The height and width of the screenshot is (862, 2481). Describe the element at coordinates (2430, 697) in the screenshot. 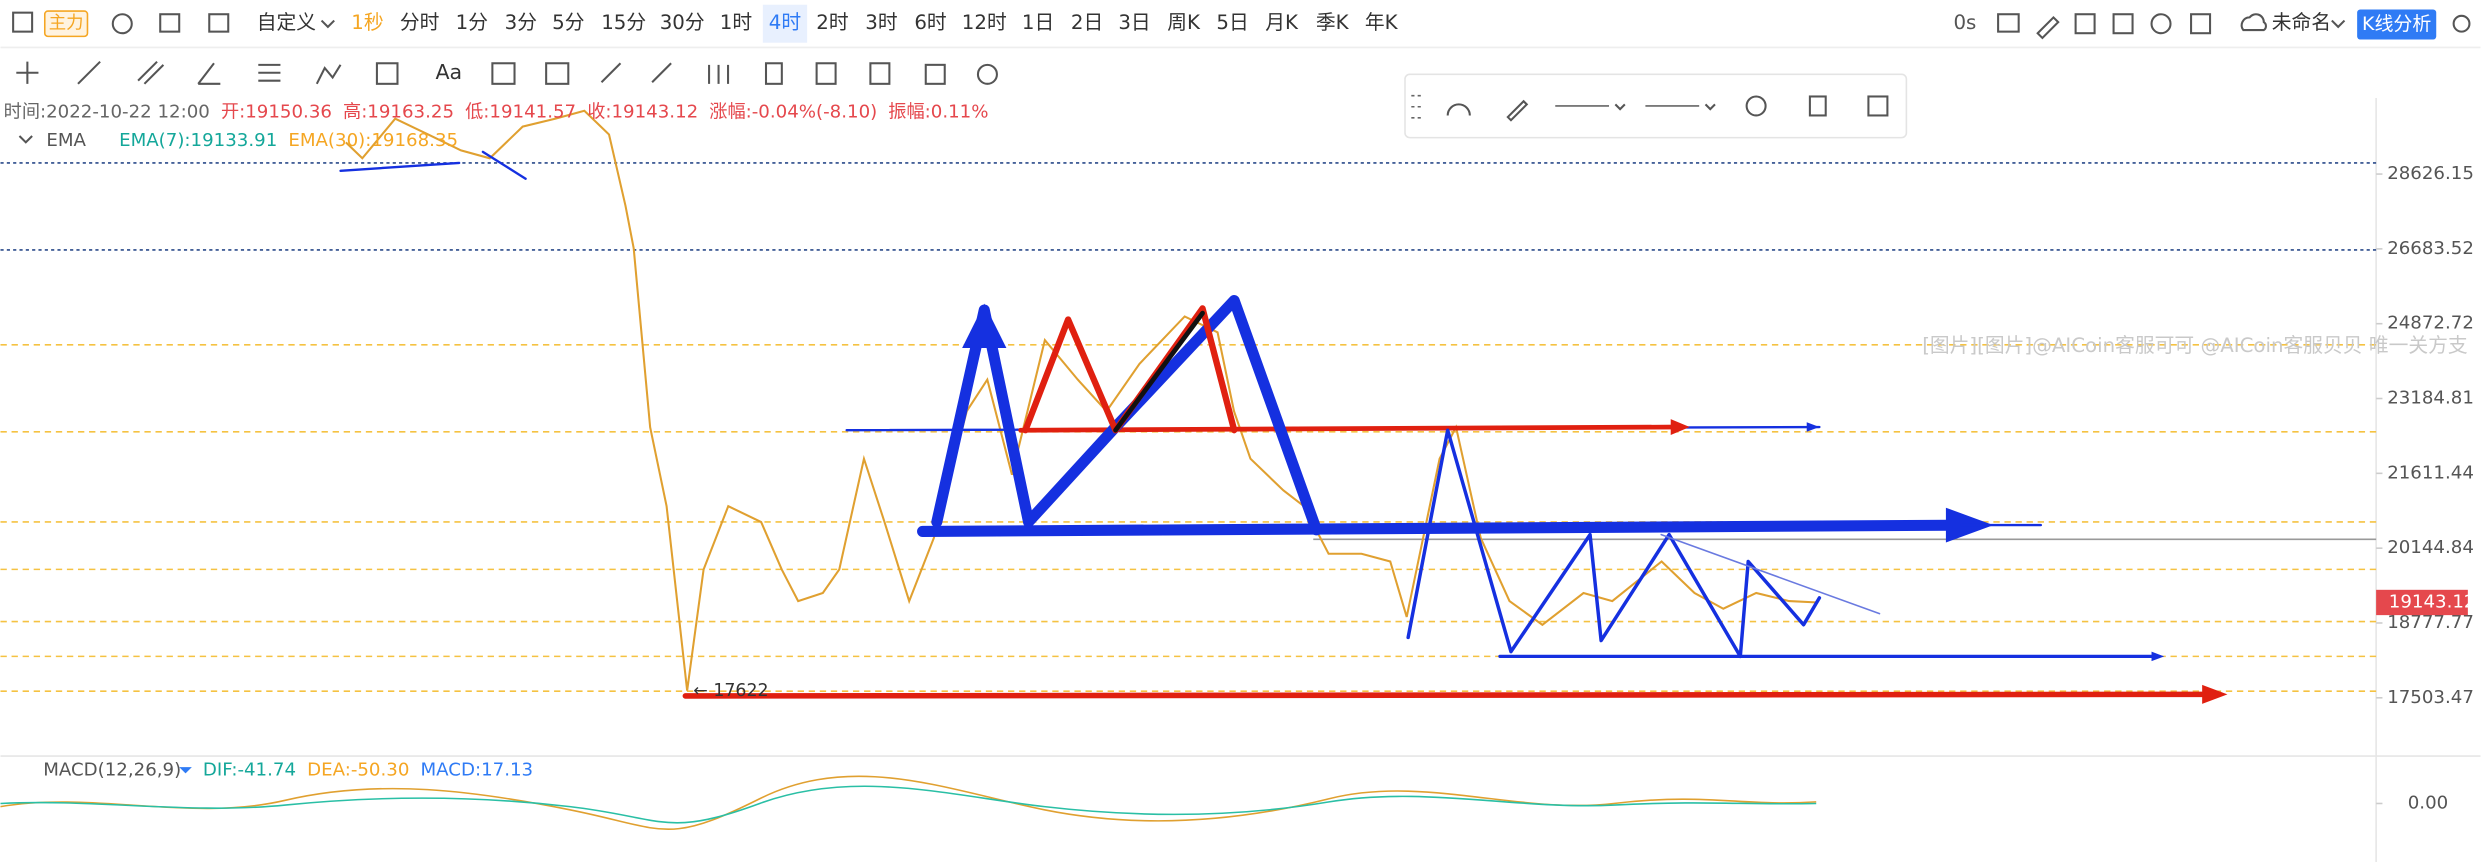

I see `y-tick-label: 17503.47` at that location.